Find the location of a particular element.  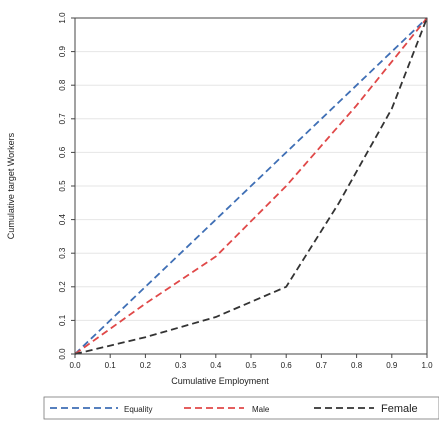

legend: Equality Male Female is located at coordinates (241, 408).